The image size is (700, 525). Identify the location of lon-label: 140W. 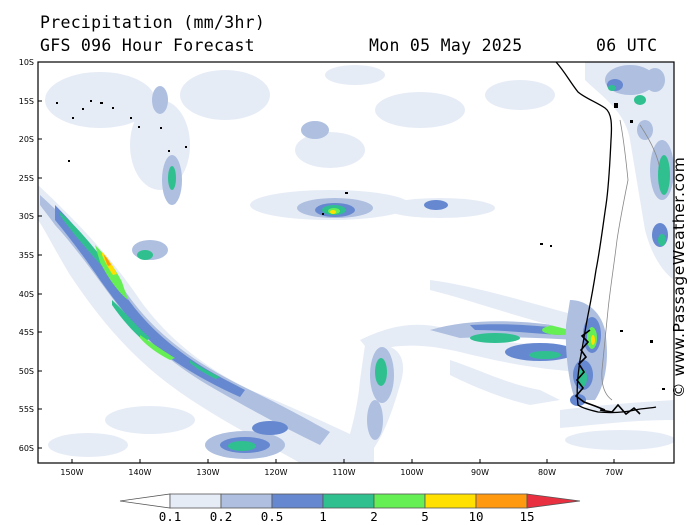
(139, 472).